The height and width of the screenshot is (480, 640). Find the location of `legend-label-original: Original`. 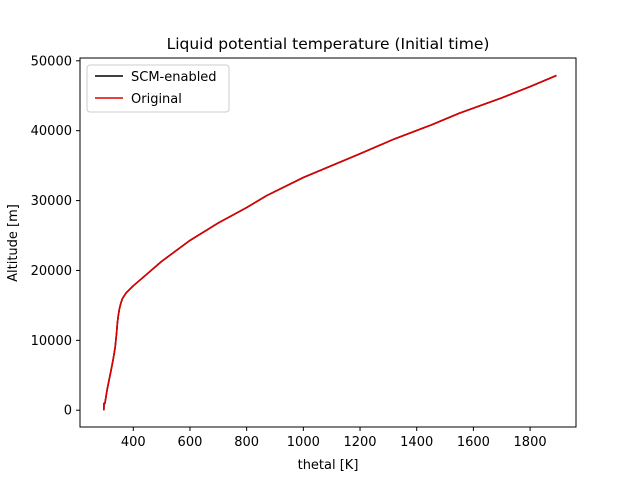

legend-label-original: Original is located at coordinates (156, 99).